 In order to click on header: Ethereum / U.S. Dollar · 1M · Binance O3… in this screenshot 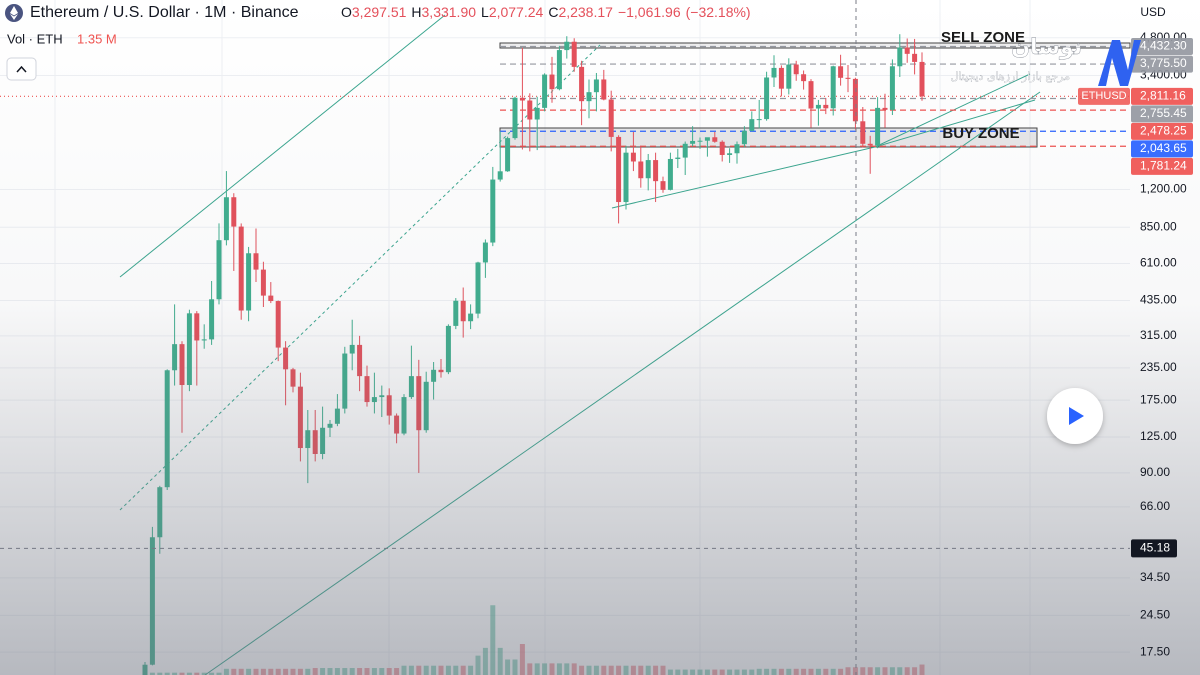, I will do `click(378, 42)`.